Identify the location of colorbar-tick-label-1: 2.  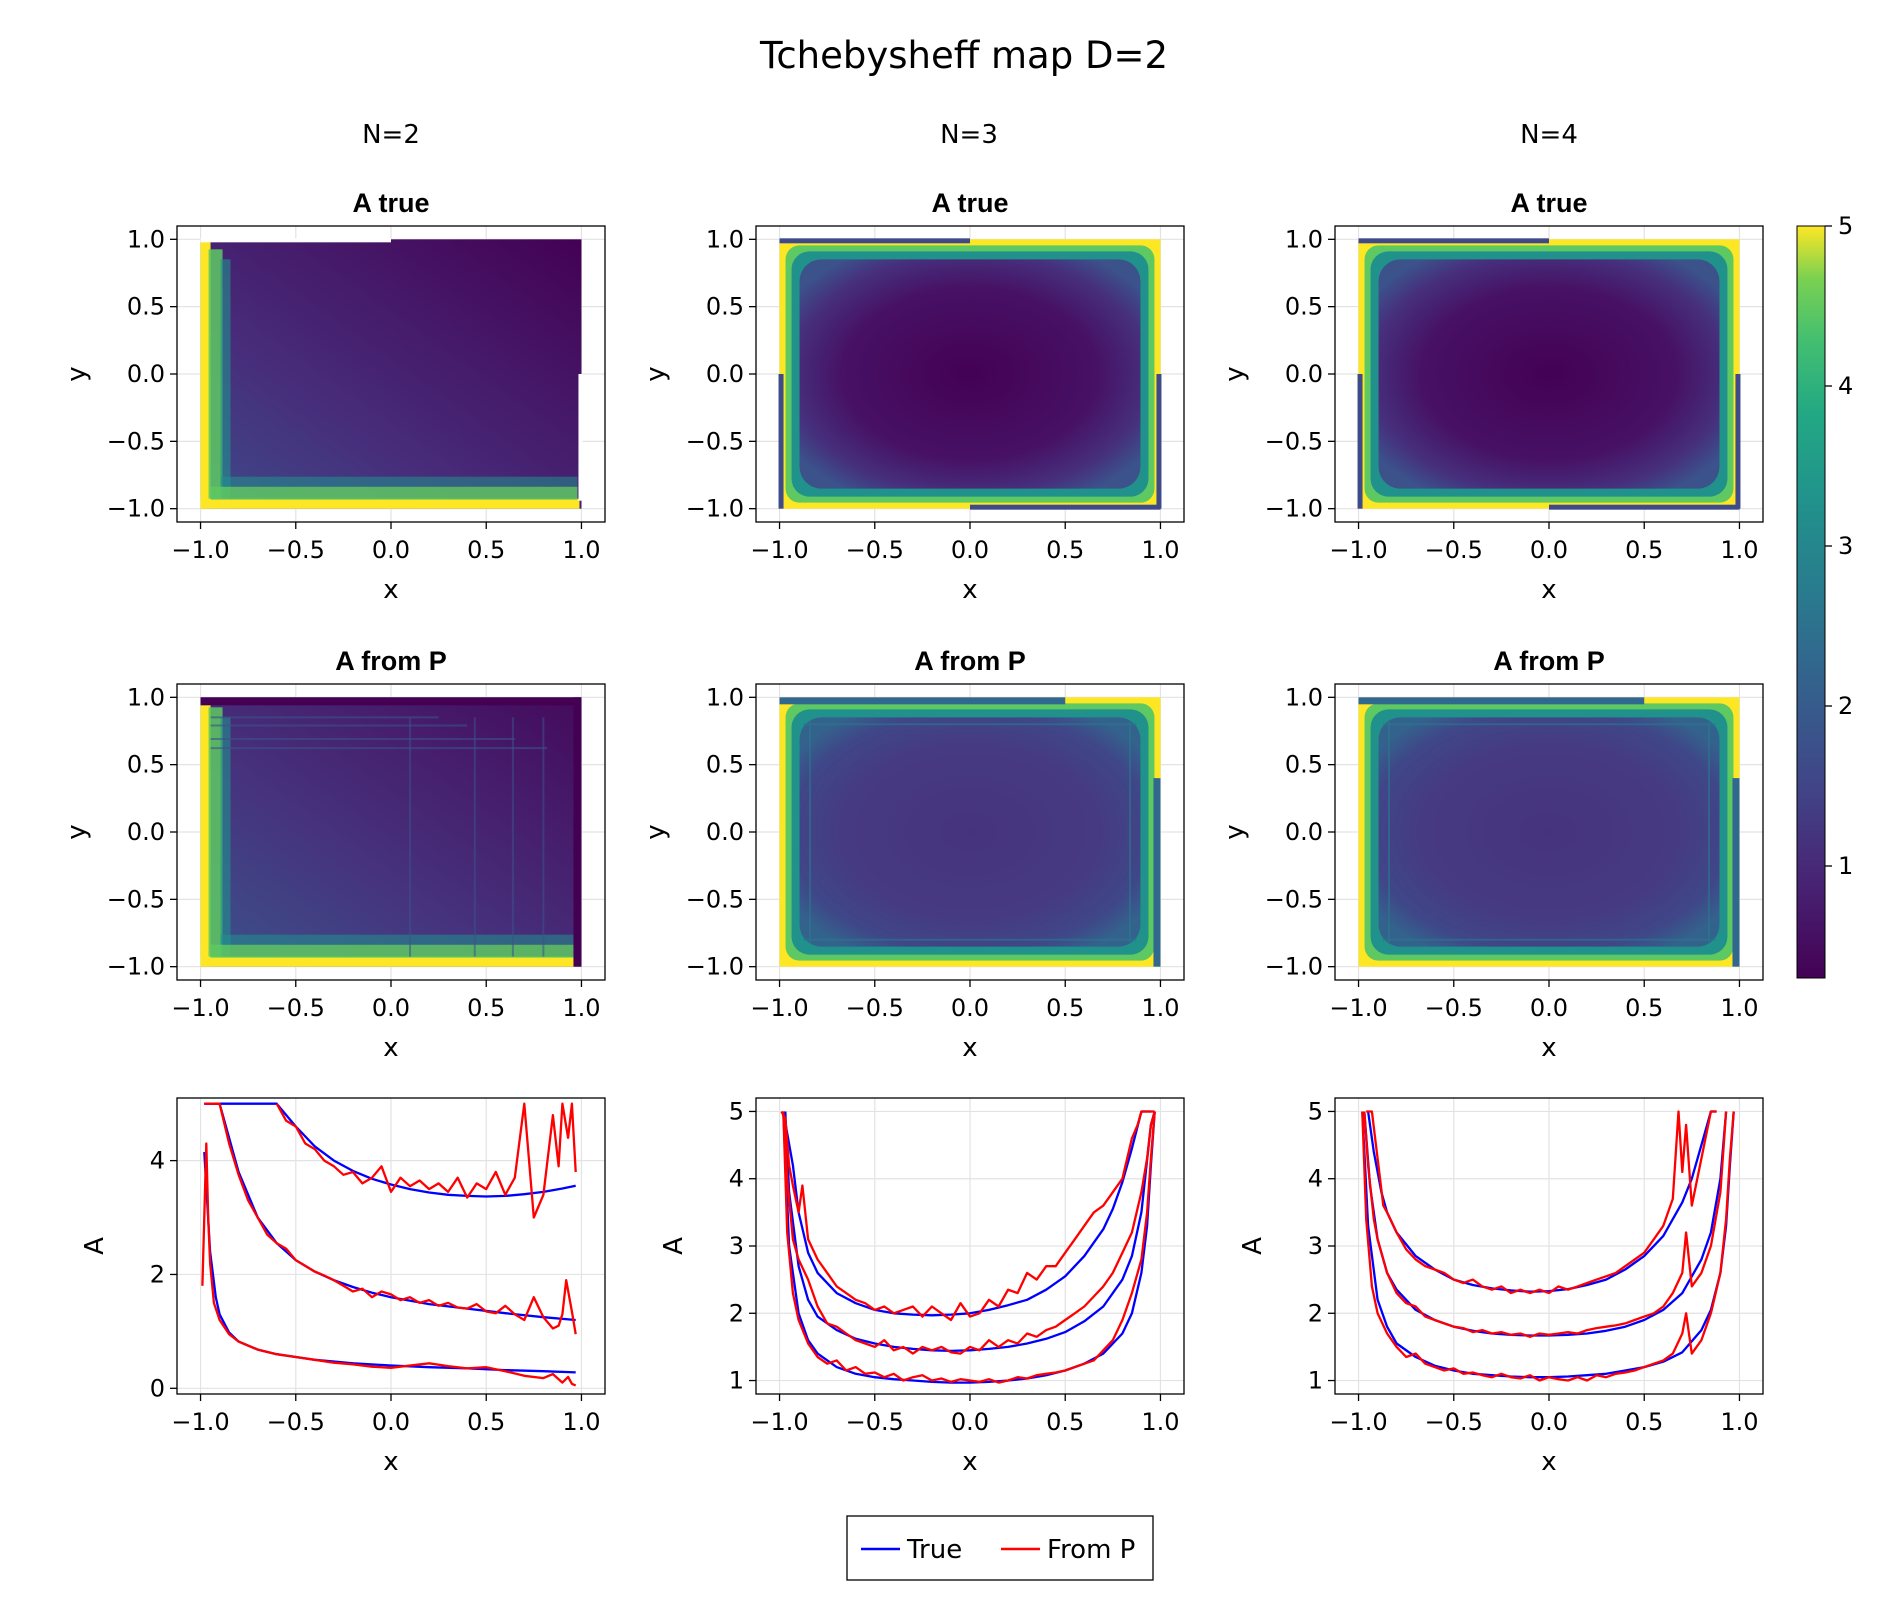
(1845, 706).